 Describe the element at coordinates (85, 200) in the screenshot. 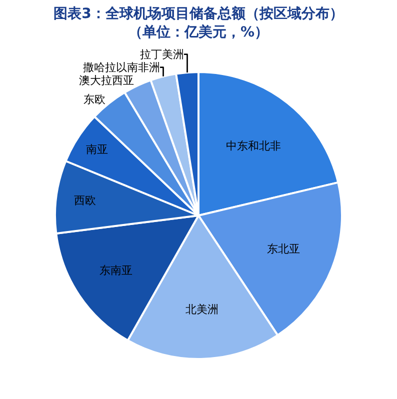

I see `slice-label: 西欧` at that location.